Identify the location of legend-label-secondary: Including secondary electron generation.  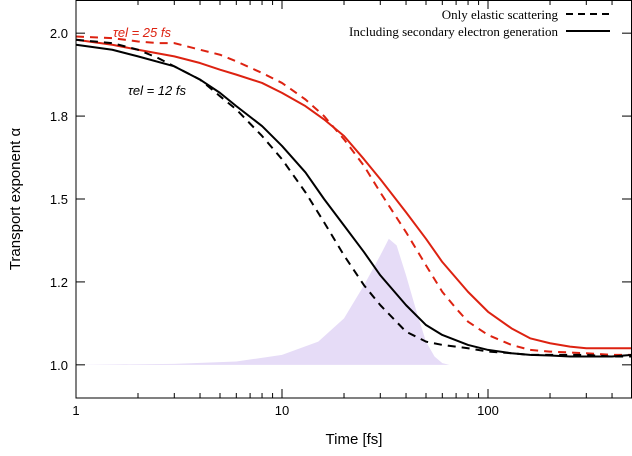
(453, 31).